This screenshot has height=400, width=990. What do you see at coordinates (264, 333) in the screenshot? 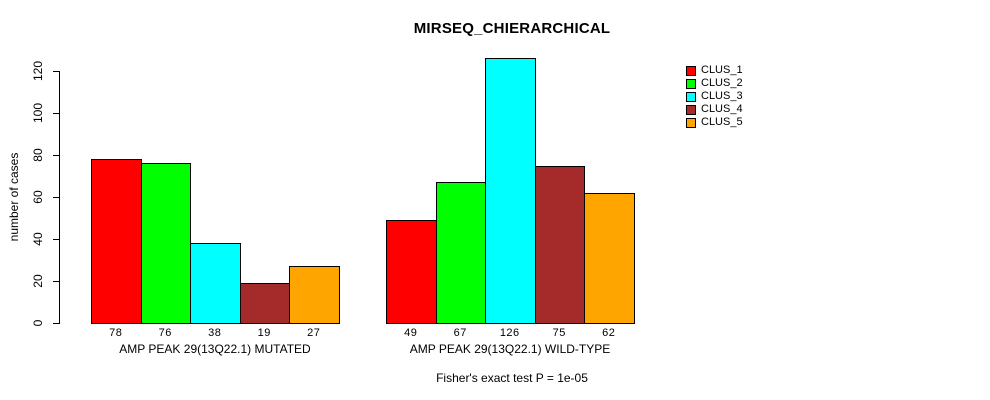
I see `bar-value-label-clus-4-group-1: 19` at bounding box center [264, 333].